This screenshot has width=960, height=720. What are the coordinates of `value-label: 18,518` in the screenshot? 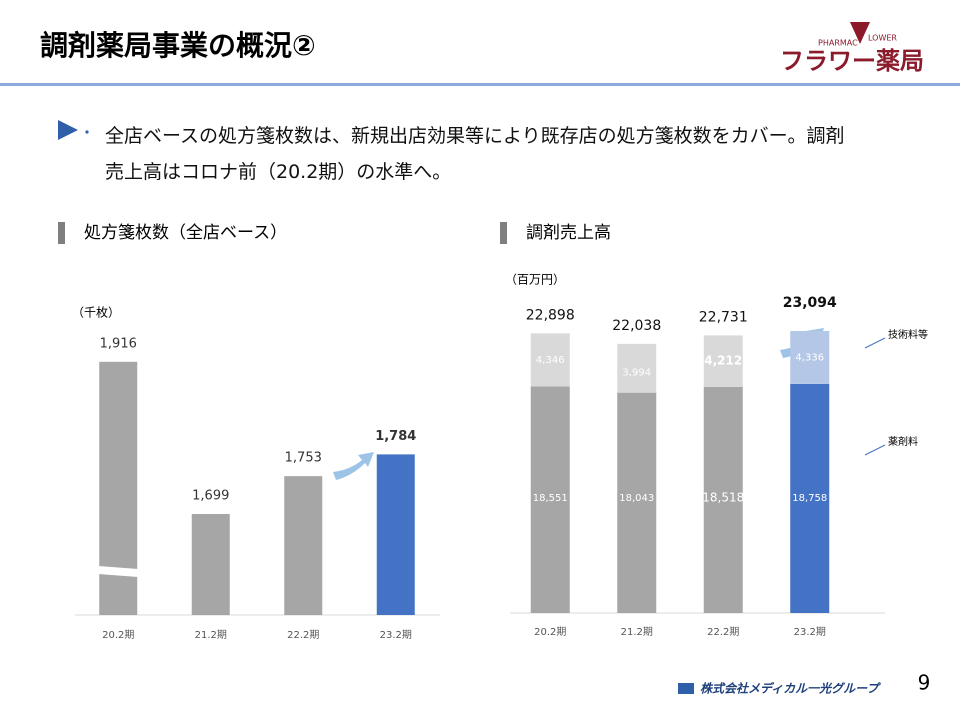 It's located at (723, 498).